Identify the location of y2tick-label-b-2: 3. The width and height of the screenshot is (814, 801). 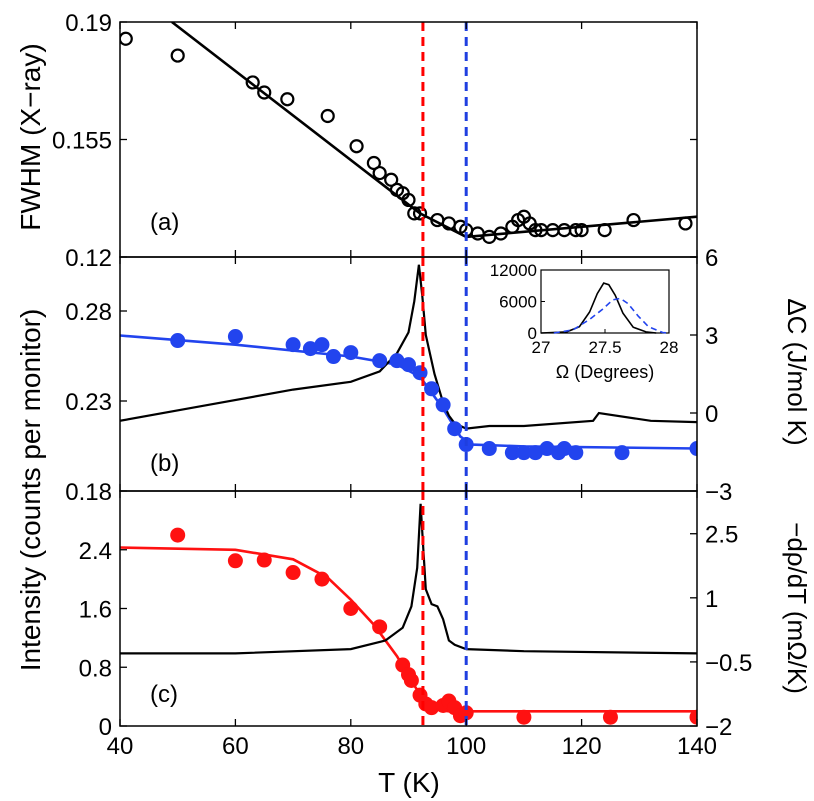
(711, 336).